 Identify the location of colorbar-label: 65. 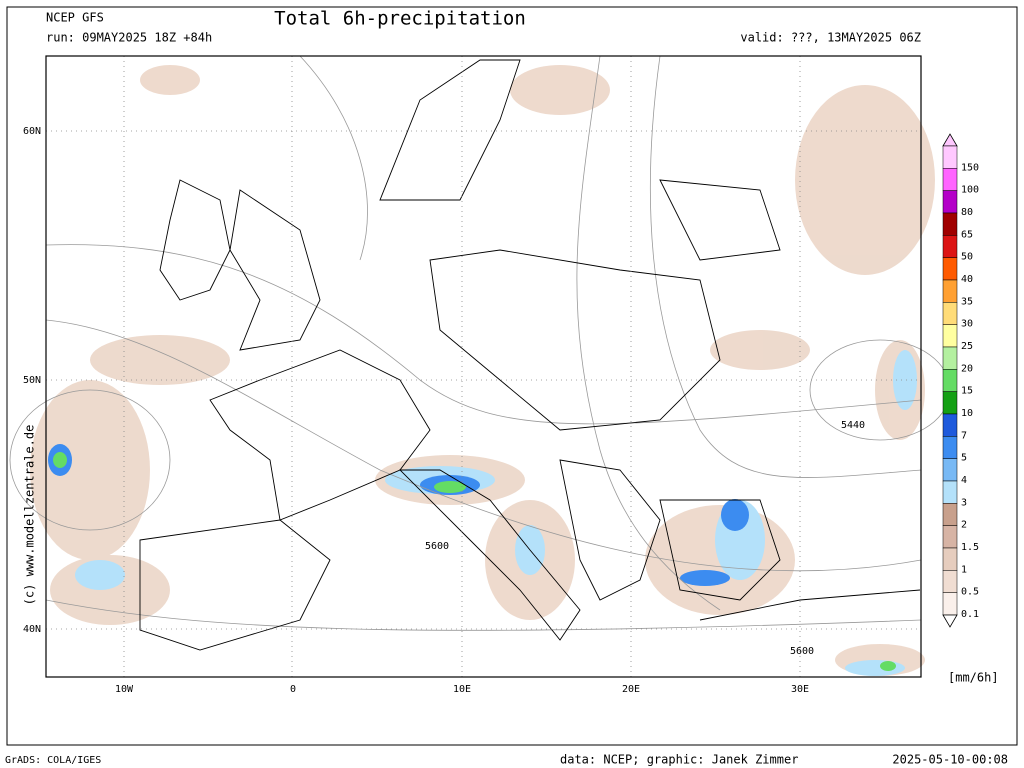
(967, 234).